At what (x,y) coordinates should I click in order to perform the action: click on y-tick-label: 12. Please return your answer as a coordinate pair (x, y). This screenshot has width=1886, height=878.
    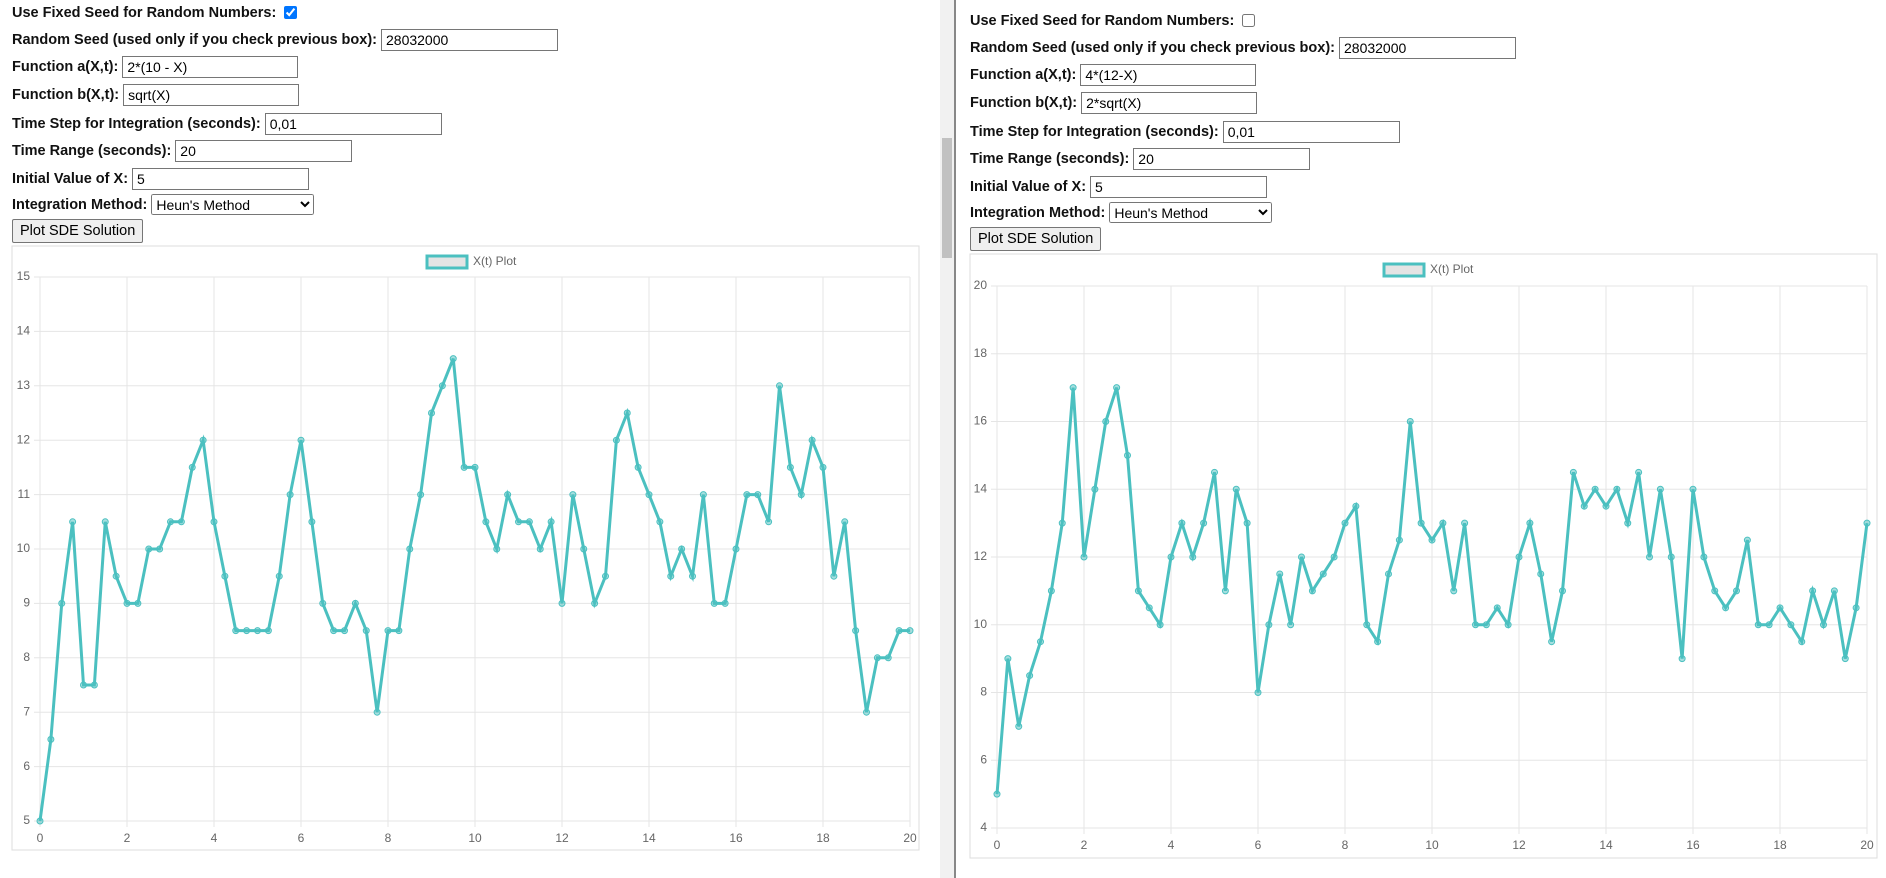
    Looking at the image, I should click on (24, 439).